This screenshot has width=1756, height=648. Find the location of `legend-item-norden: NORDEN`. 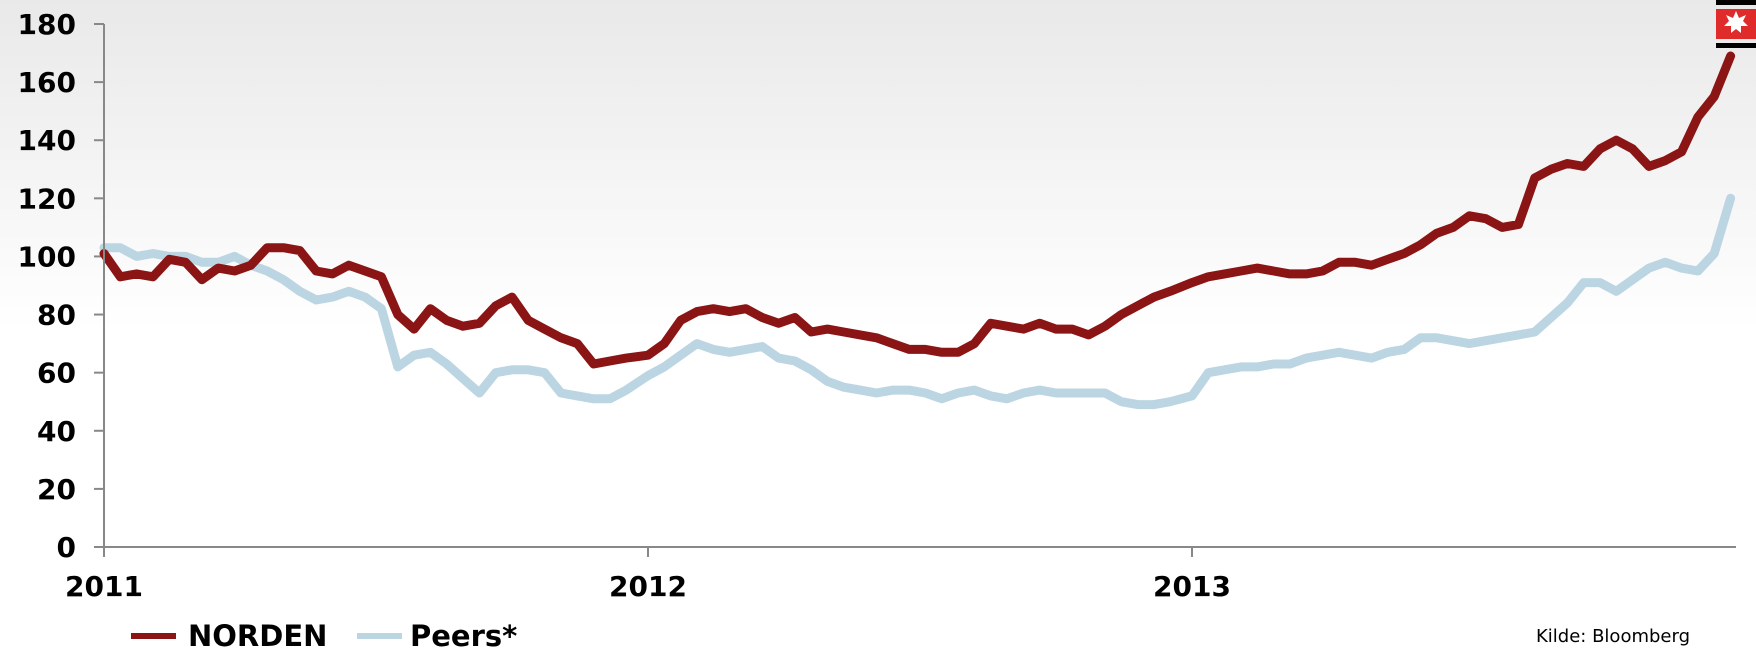

legend-item-norden: NORDEN is located at coordinates (229, 633).